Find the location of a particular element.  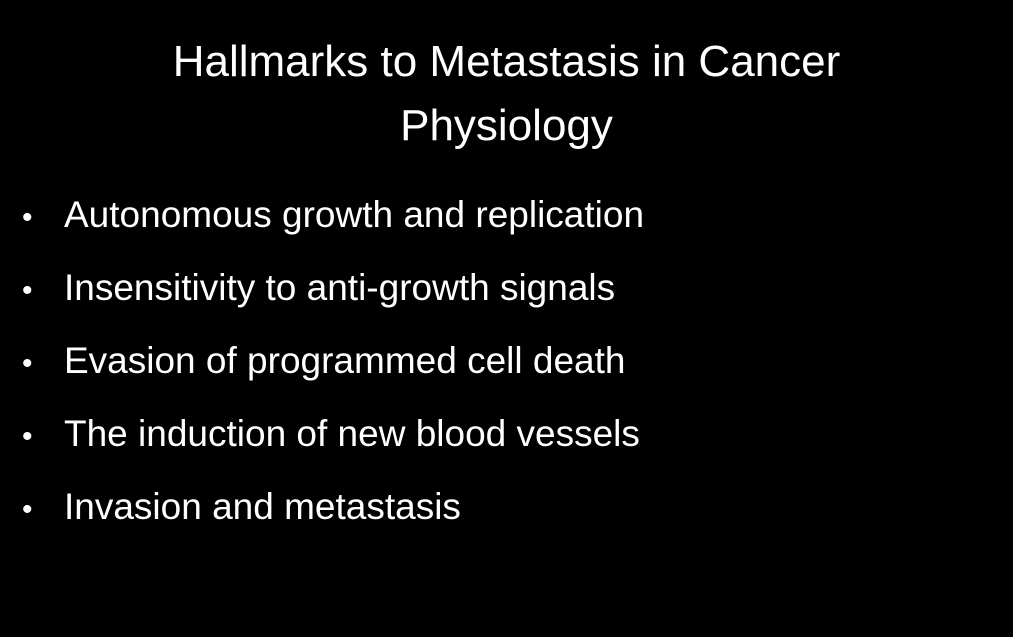

bullet-item: • Evasion of programmed cell death is located at coordinates (502, 362).